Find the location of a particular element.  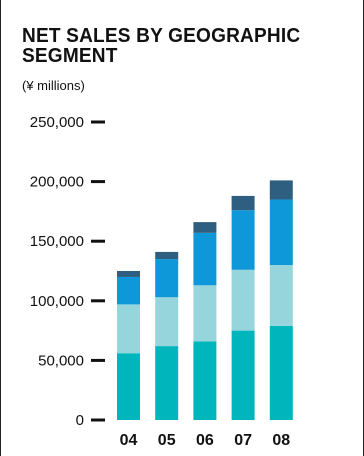

bar-segment-06-s3 is located at coordinates (205, 259).